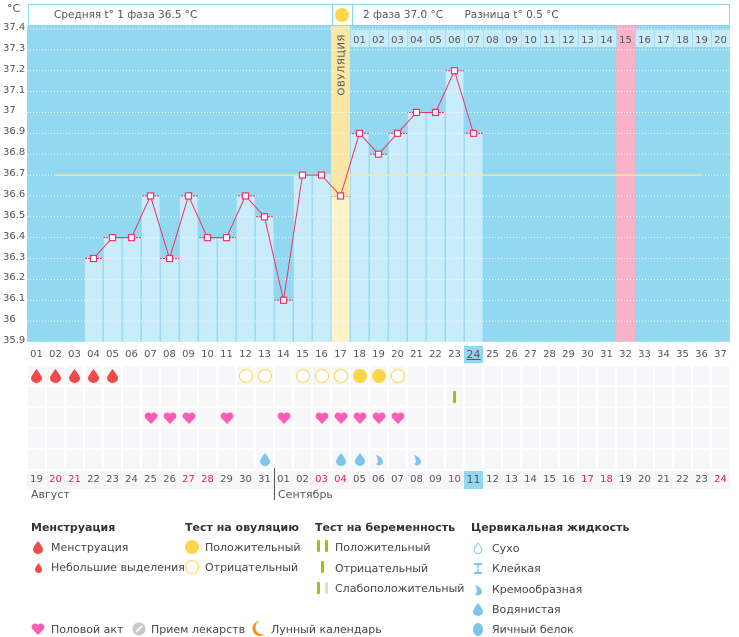  What do you see at coordinates (321, 354) in the screenshot?
I see `cycle-day-label: 16` at bounding box center [321, 354].